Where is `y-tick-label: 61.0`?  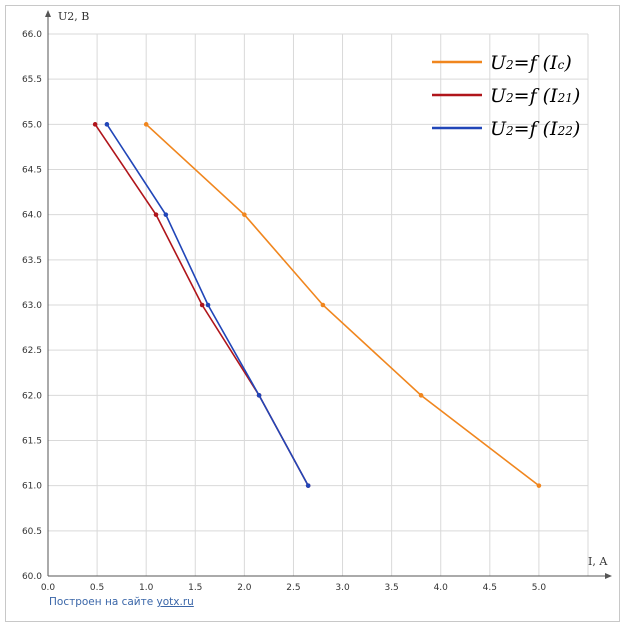
y-tick-label: 61.0 is located at coordinates (32, 487).